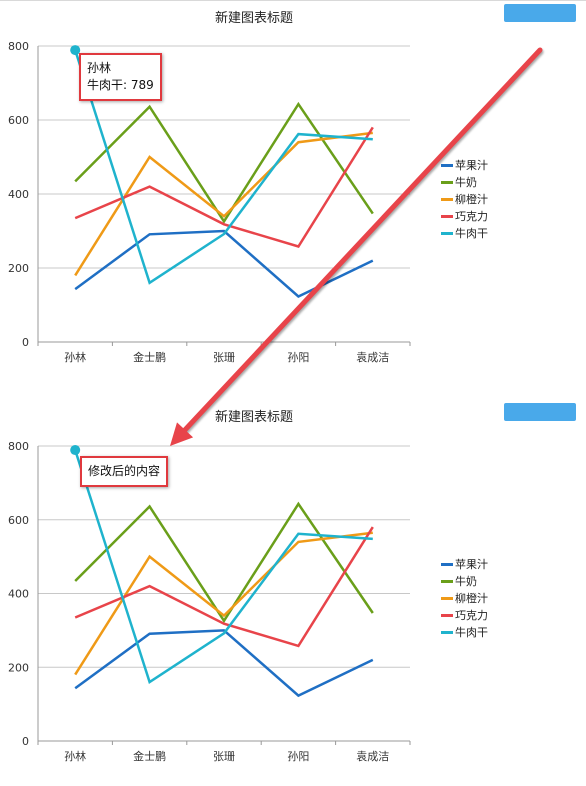 The height and width of the screenshot is (786, 586). Describe the element at coordinates (120, 85) in the screenshot. I see `chart-1-tooltip-line2: 牛肉干: 789` at that location.